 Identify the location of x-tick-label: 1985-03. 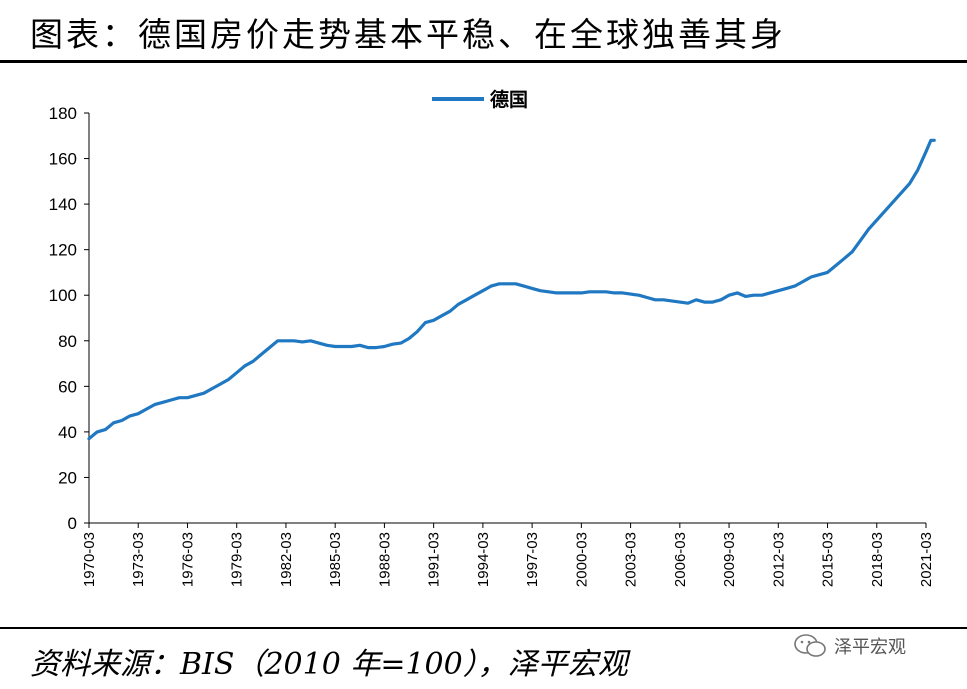
(335, 559).